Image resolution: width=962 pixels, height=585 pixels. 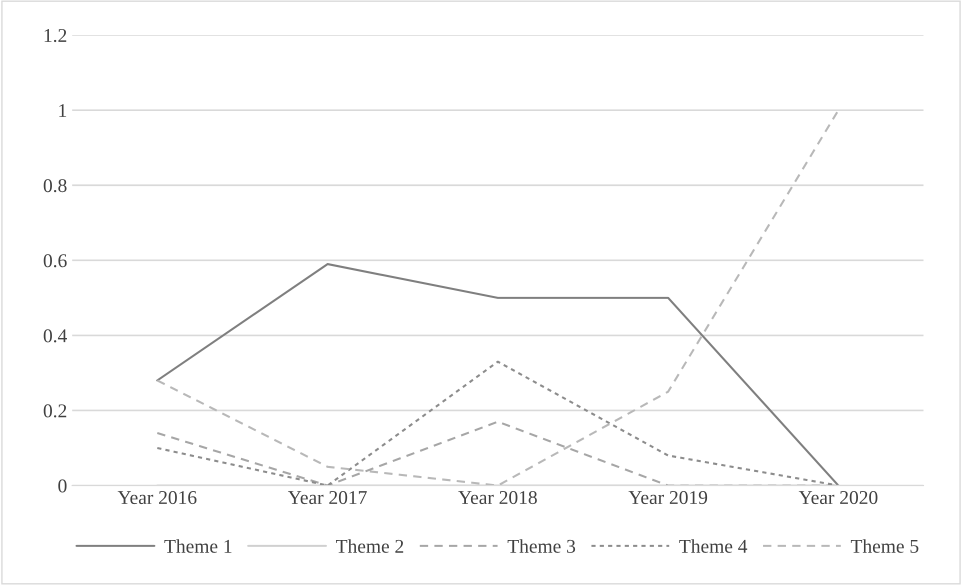 I want to click on legend-label: Theme 2, so click(x=370, y=546).